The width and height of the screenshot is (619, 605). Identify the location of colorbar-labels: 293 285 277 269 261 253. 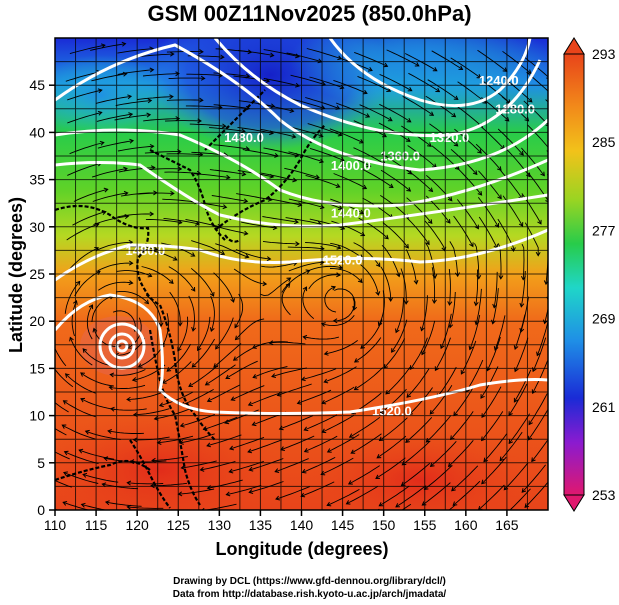
(604, 274).